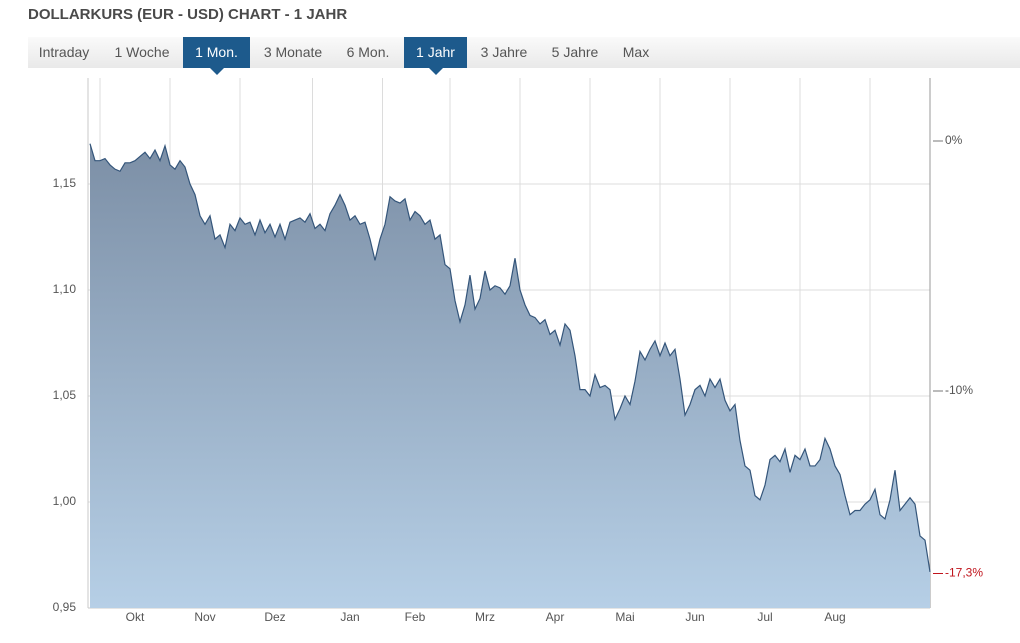 Image resolution: width=1020 pixels, height=643 pixels. Describe the element at coordinates (504, 52) in the screenshot. I see `range-tab: 3 Jahre` at that location.